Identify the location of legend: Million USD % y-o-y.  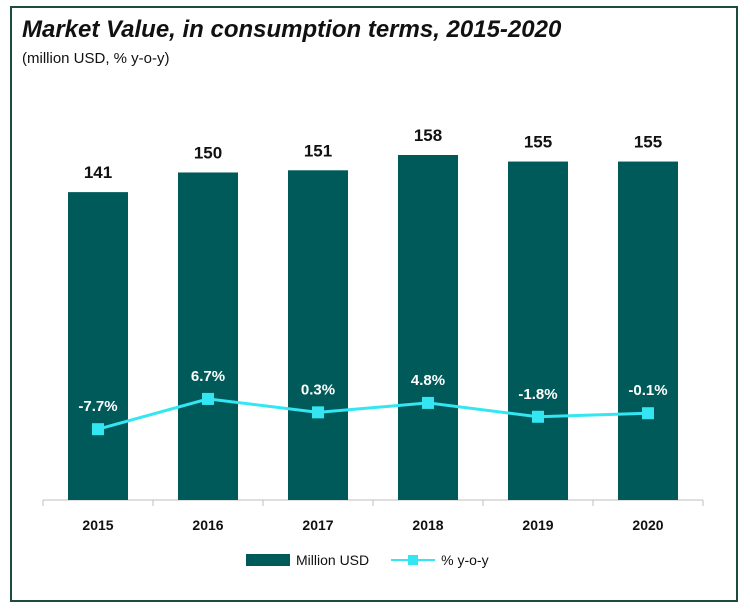
(378, 560).